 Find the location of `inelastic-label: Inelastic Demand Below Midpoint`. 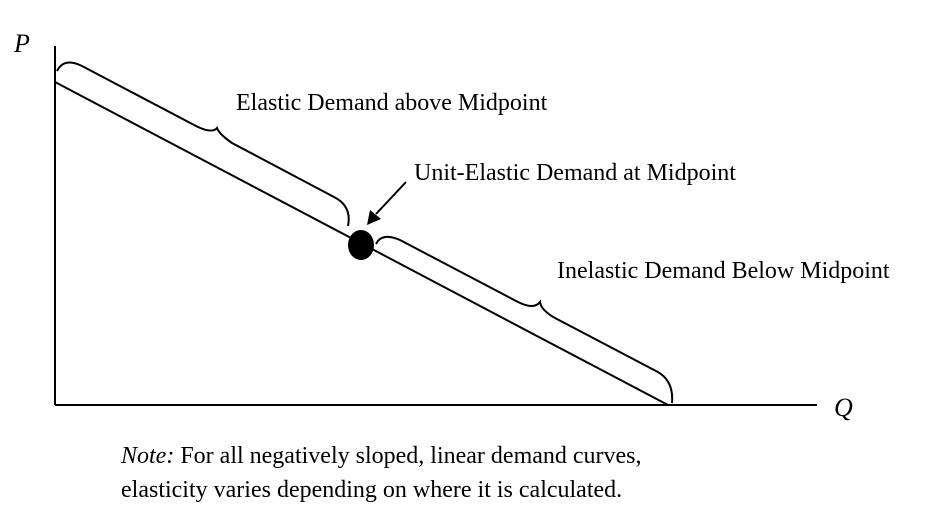

inelastic-label: Inelastic Demand Below Midpoint is located at coordinates (723, 271).